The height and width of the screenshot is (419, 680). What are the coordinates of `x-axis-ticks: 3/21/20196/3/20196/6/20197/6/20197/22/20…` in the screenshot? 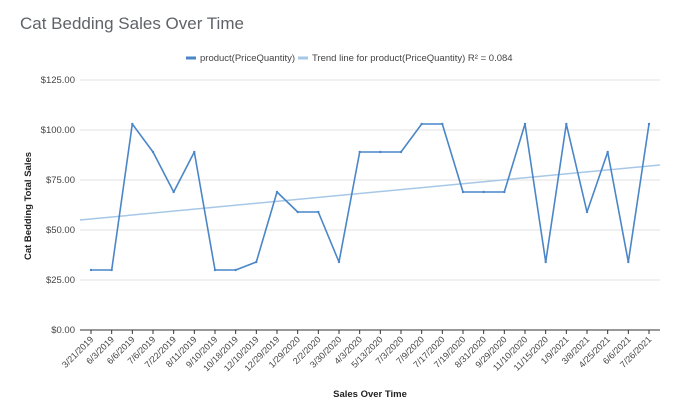 It's located at (356, 351).